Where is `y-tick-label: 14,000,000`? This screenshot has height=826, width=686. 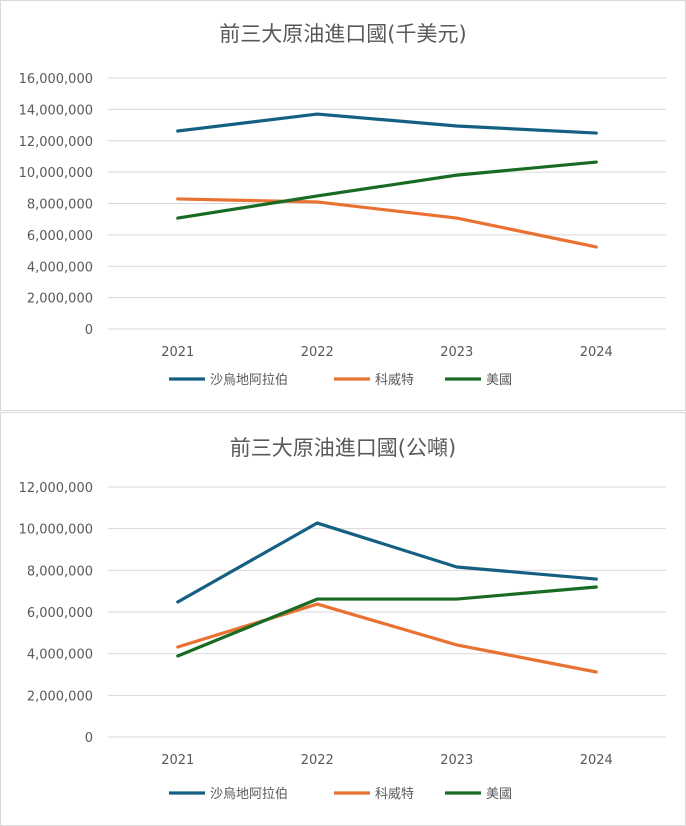
y-tick-label: 14,000,000 is located at coordinates (56, 110).